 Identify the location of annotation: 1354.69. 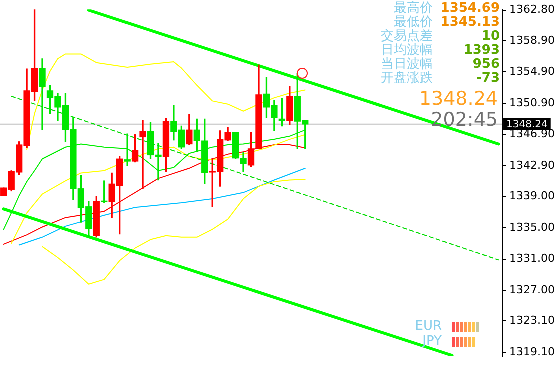
(470, 8).